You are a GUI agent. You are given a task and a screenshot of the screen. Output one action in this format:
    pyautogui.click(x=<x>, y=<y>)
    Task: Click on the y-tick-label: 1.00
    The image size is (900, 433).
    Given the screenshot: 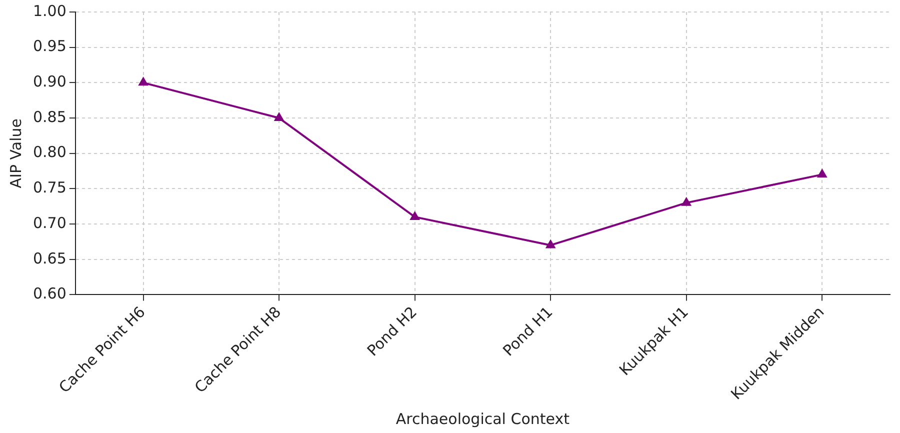 What is the action you would take?
    pyautogui.click(x=49, y=11)
    